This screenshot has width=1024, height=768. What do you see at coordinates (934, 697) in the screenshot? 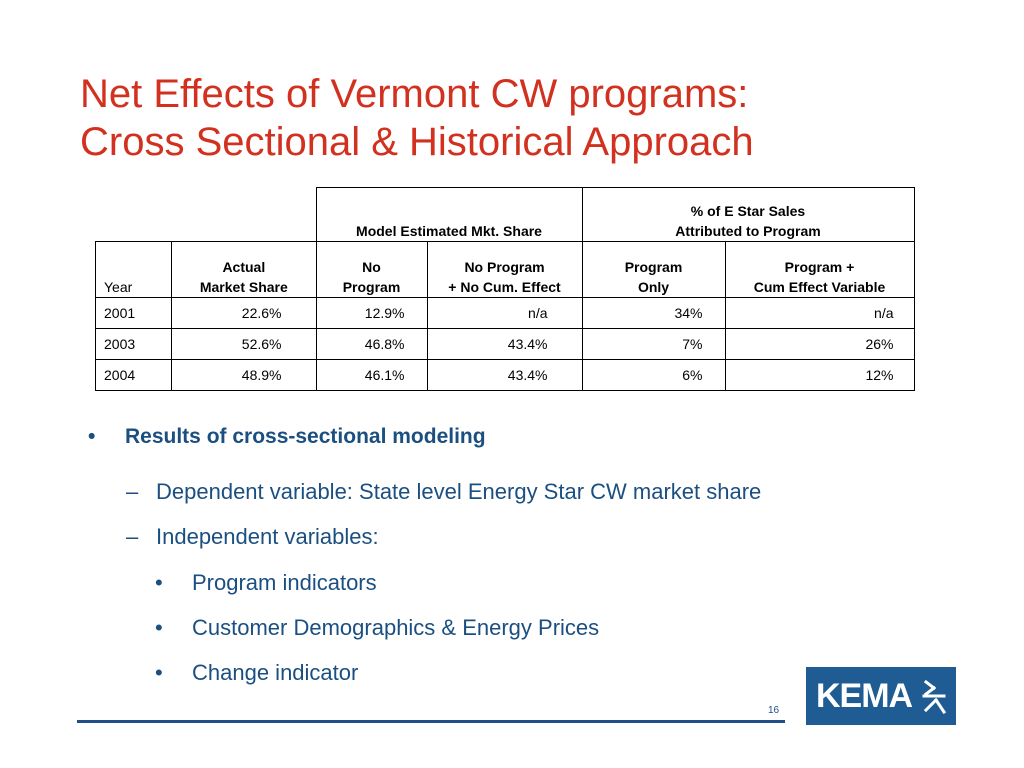
I see `kema-lightning-icon` at bounding box center [934, 697].